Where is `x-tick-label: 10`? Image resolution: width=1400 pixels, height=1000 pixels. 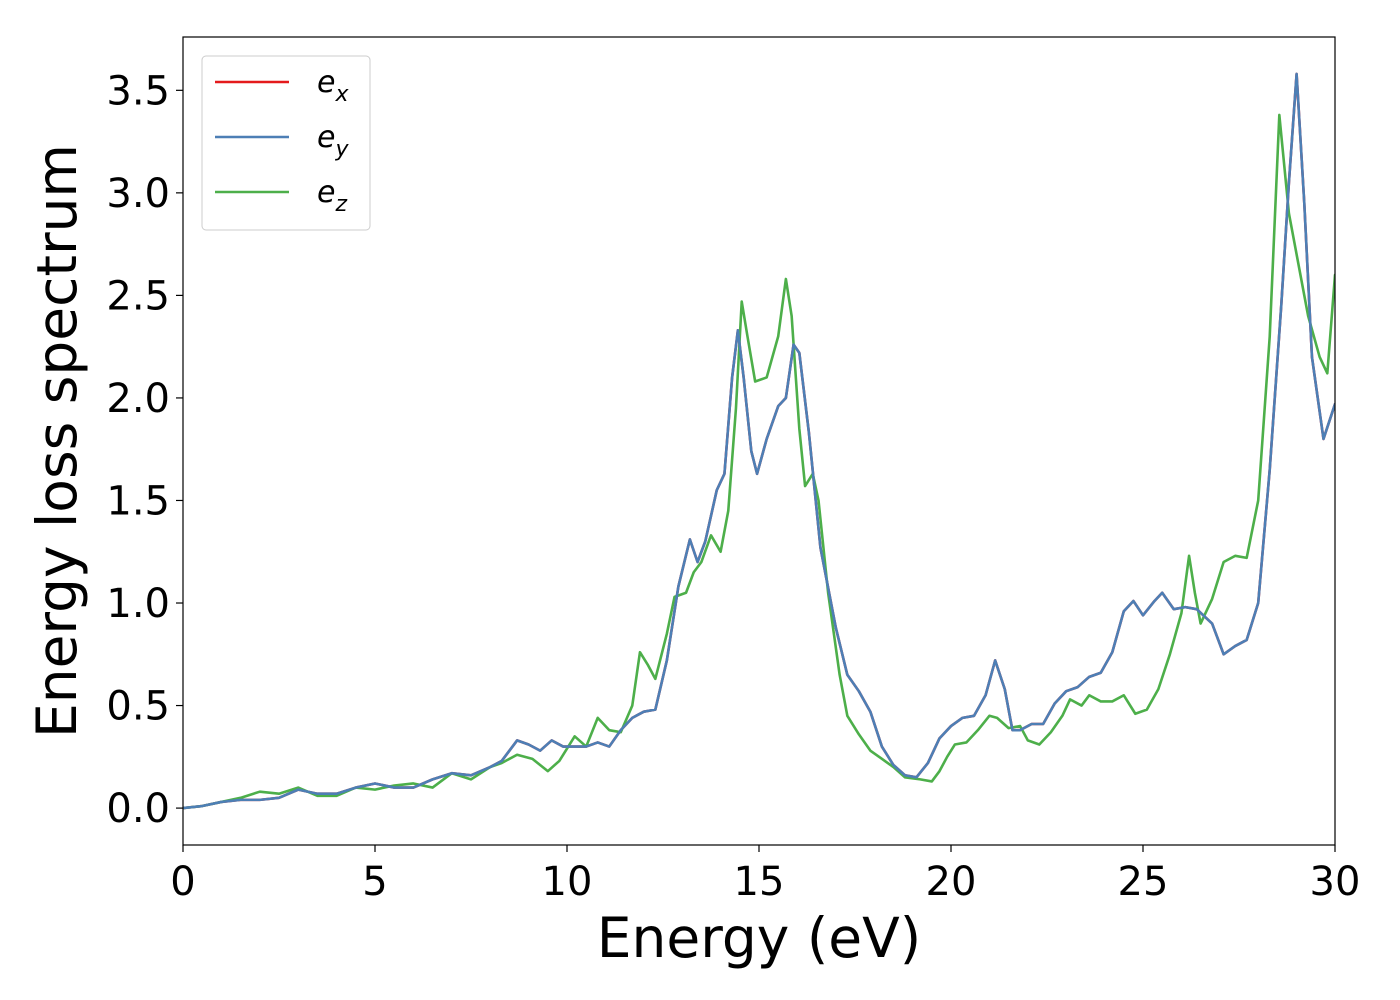
x-tick-label: 10 is located at coordinates (567, 882).